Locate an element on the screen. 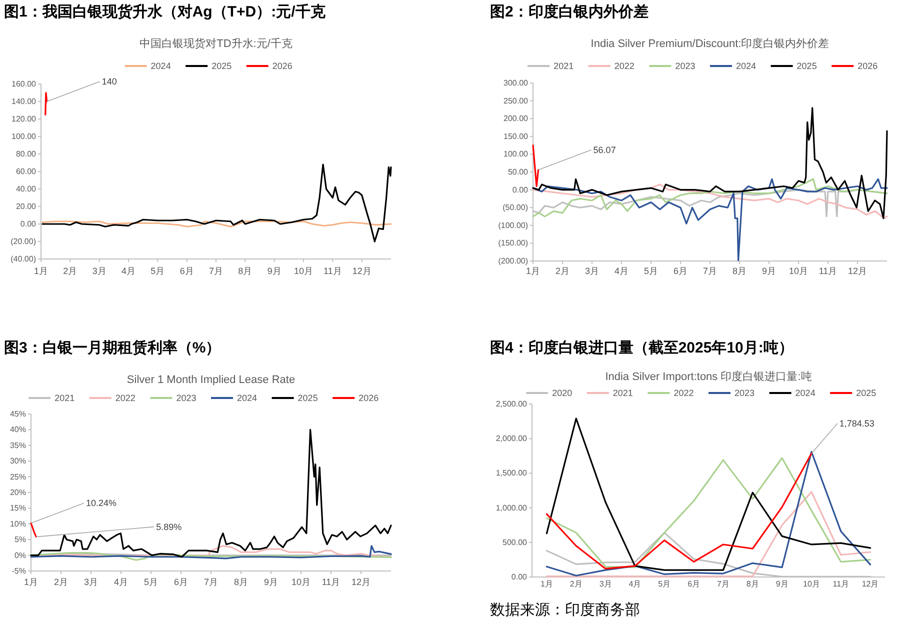 Image resolution: width=899 pixels, height=624 pixels. y-tick-label: 2,500.00 is located at coordinates (512, 404).